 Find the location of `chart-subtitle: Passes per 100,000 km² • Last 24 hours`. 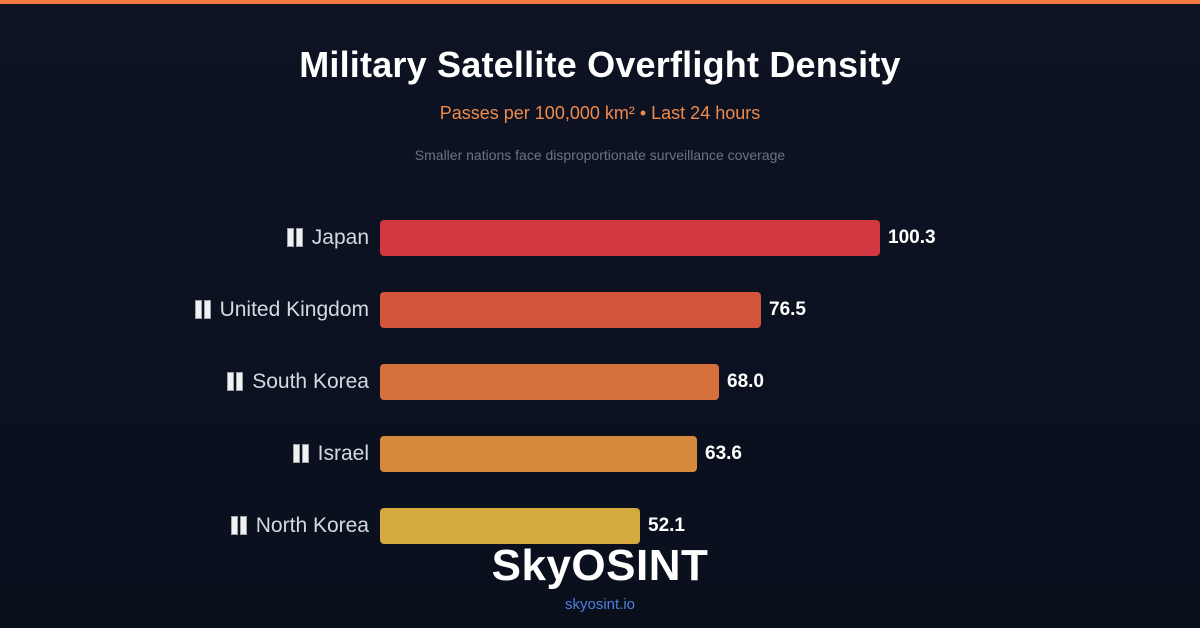

chart-subtitle: Passes per 100,000 km² • Last 24 hours is located at coordinates (600, 113).